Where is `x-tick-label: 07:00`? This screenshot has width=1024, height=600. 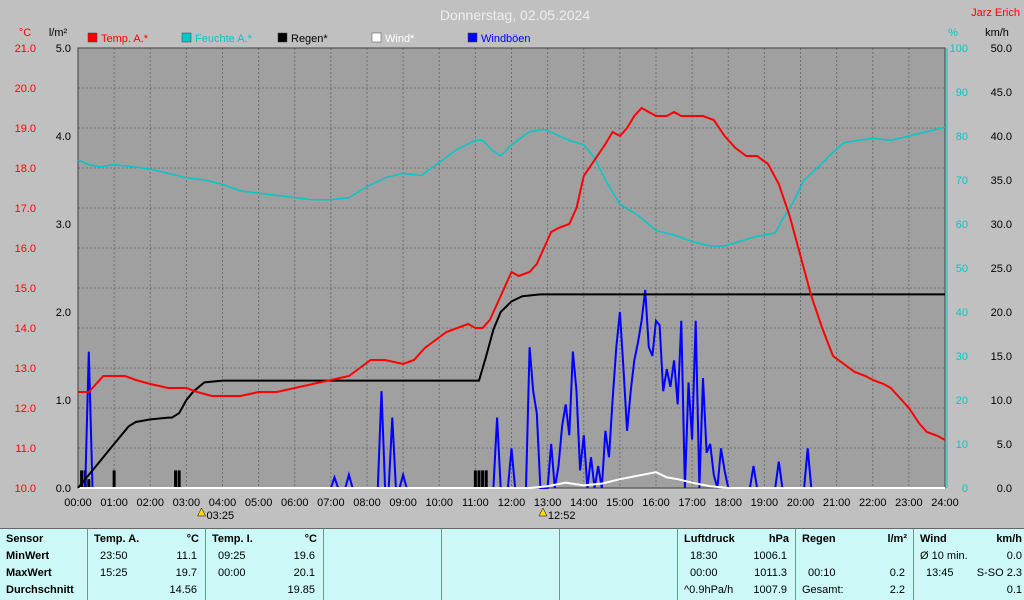 x-tick-label: 07:00 is located at coordinates (331, 503).